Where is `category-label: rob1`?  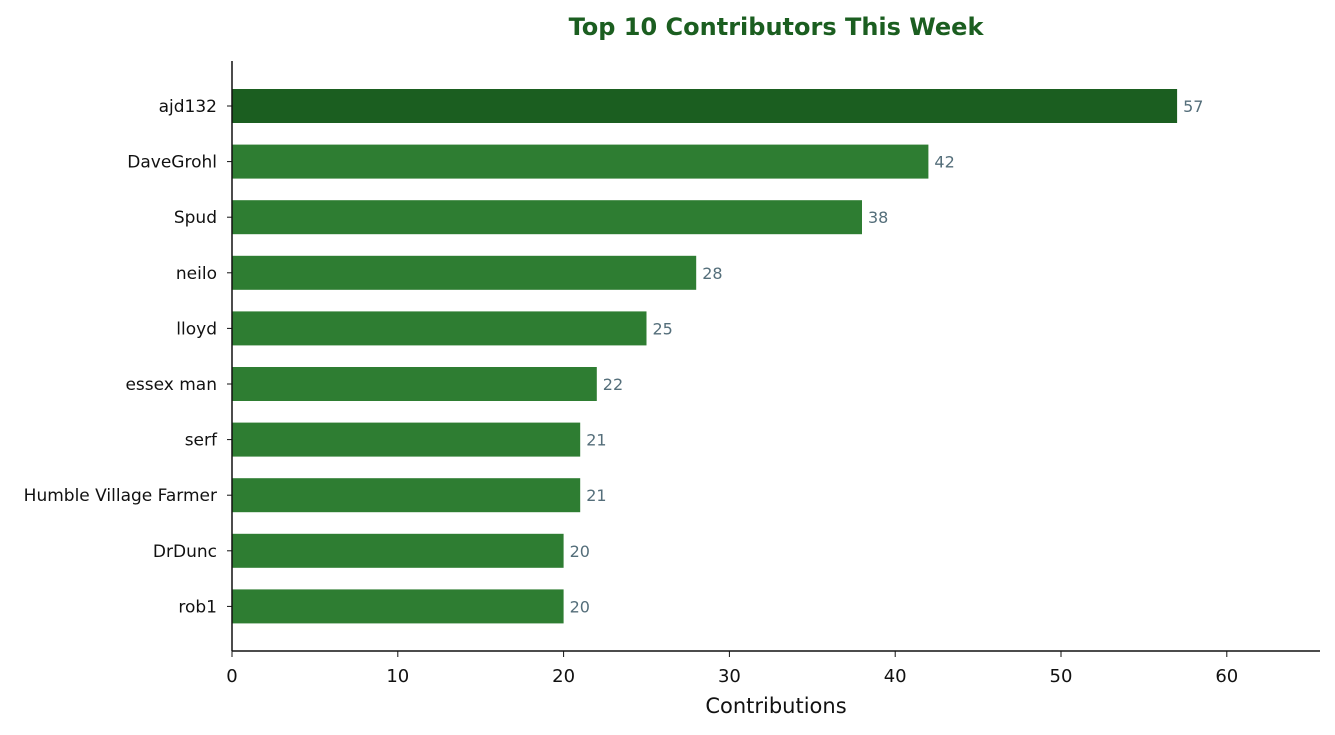
category-label: rob1 is located at coordinates (197, 607).